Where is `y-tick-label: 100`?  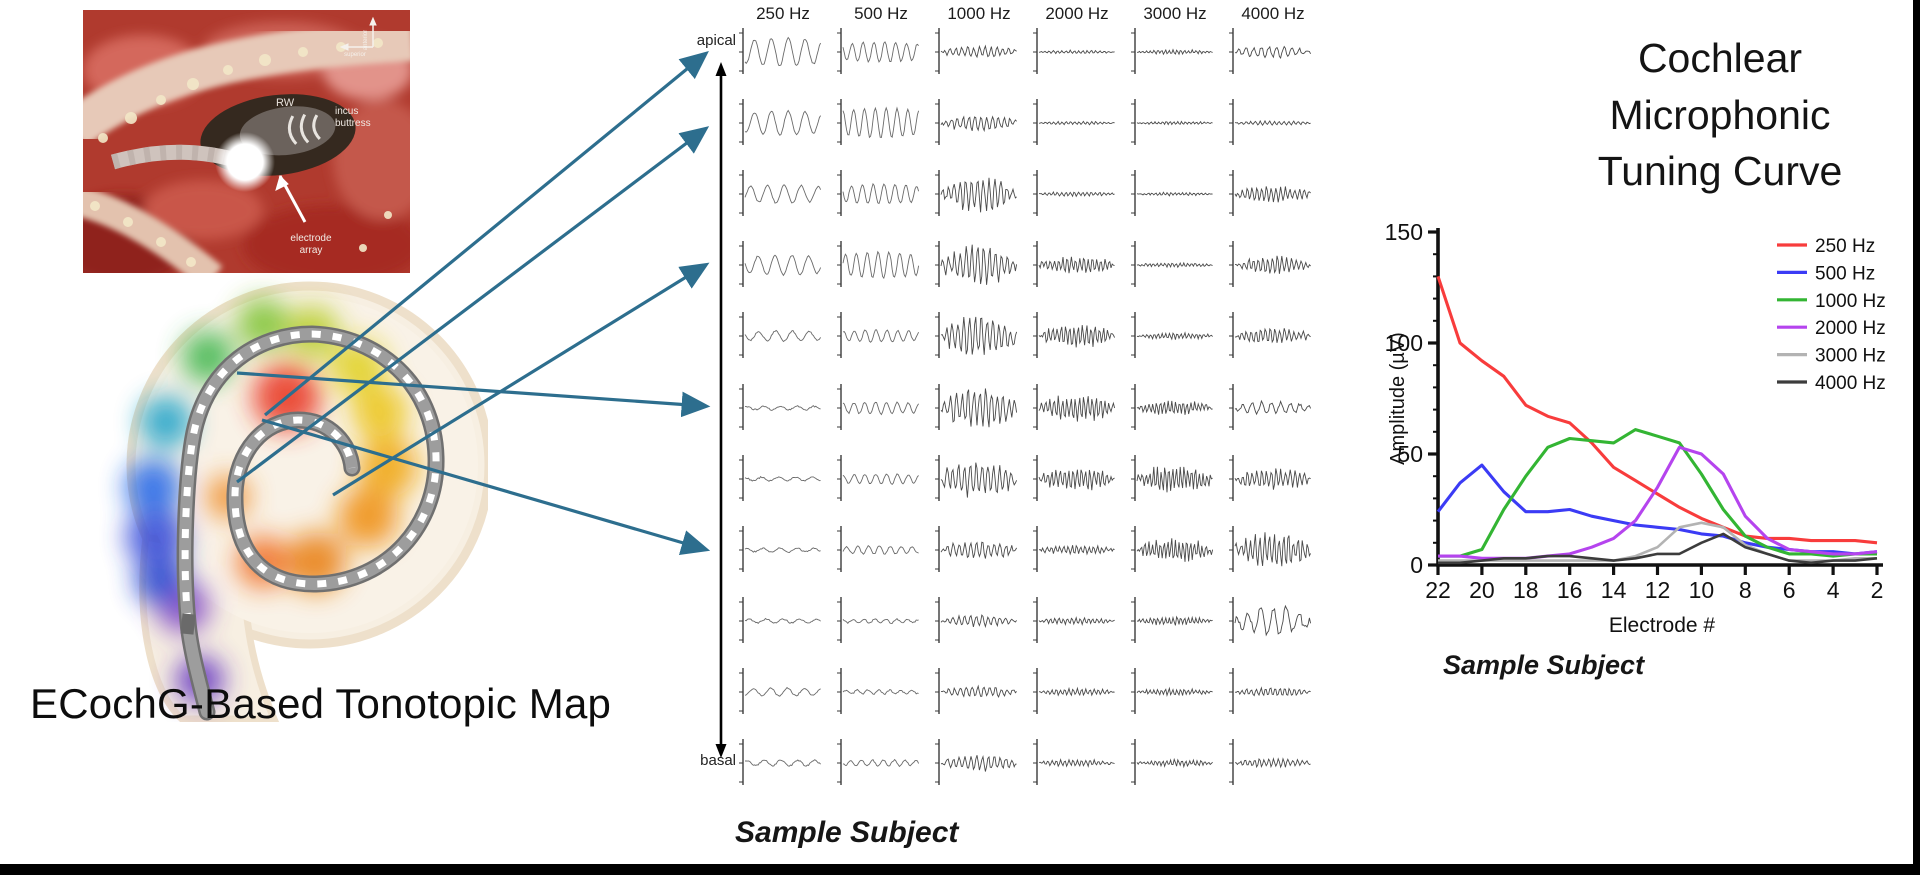 y-tick-label: 100 is located at coordinates (1404, 343).